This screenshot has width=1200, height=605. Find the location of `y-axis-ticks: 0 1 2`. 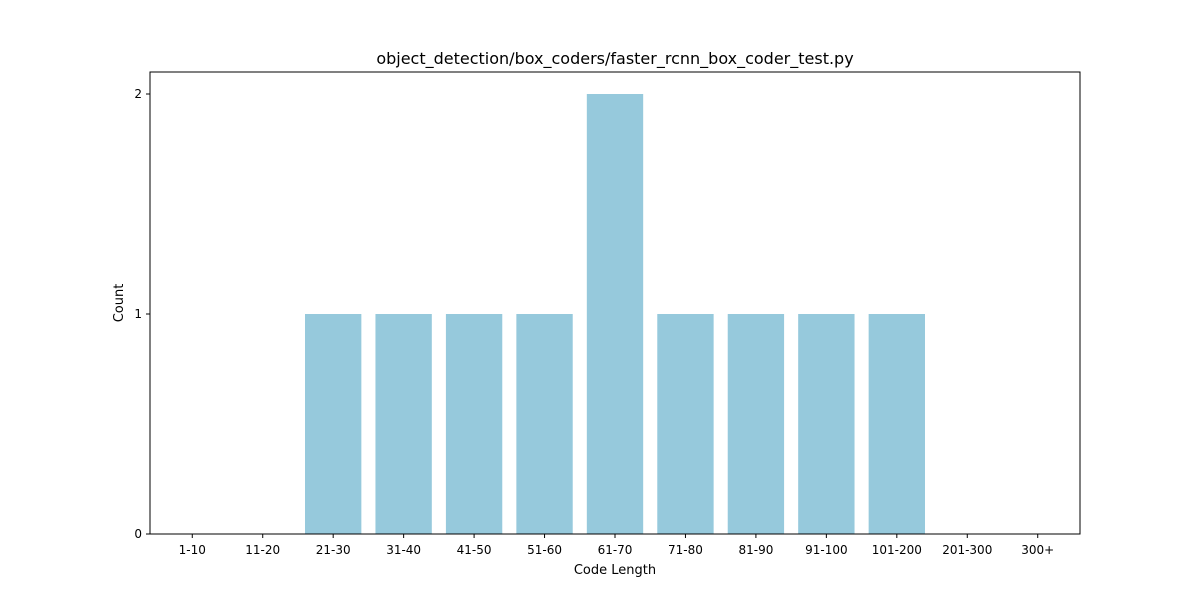

y-axis-ticks: 0 1 2 is located at coordinates (142, 314).